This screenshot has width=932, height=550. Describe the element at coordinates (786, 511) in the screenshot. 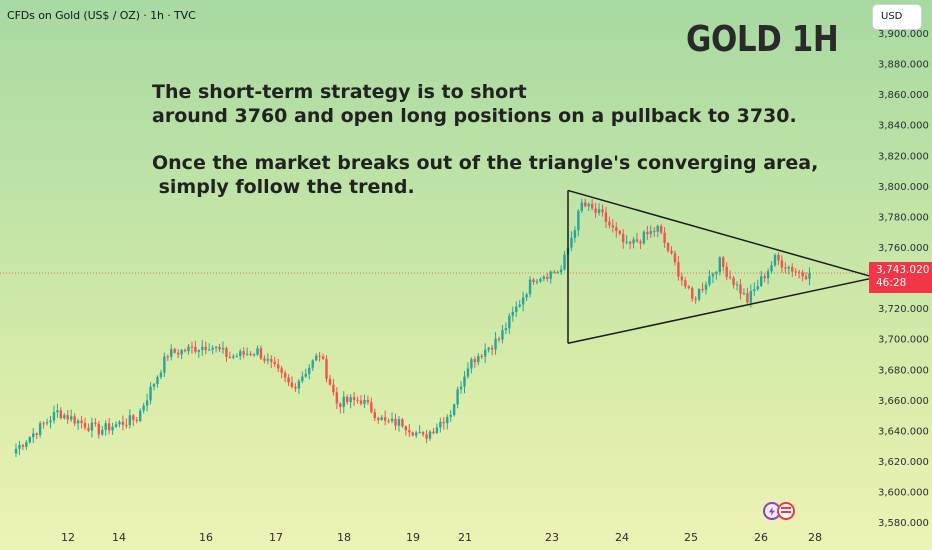

I see `us-flag-icon` at that location.